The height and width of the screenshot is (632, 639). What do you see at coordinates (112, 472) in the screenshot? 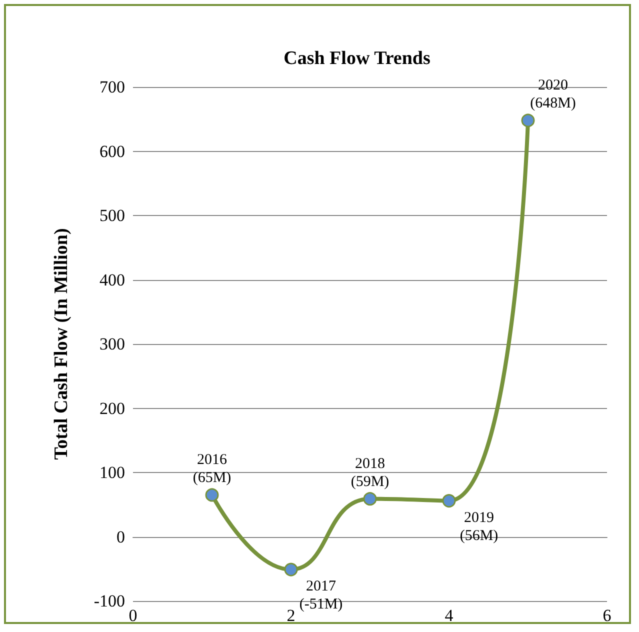
I see `y-tick-label: 100` at bounding box center [112, 472].